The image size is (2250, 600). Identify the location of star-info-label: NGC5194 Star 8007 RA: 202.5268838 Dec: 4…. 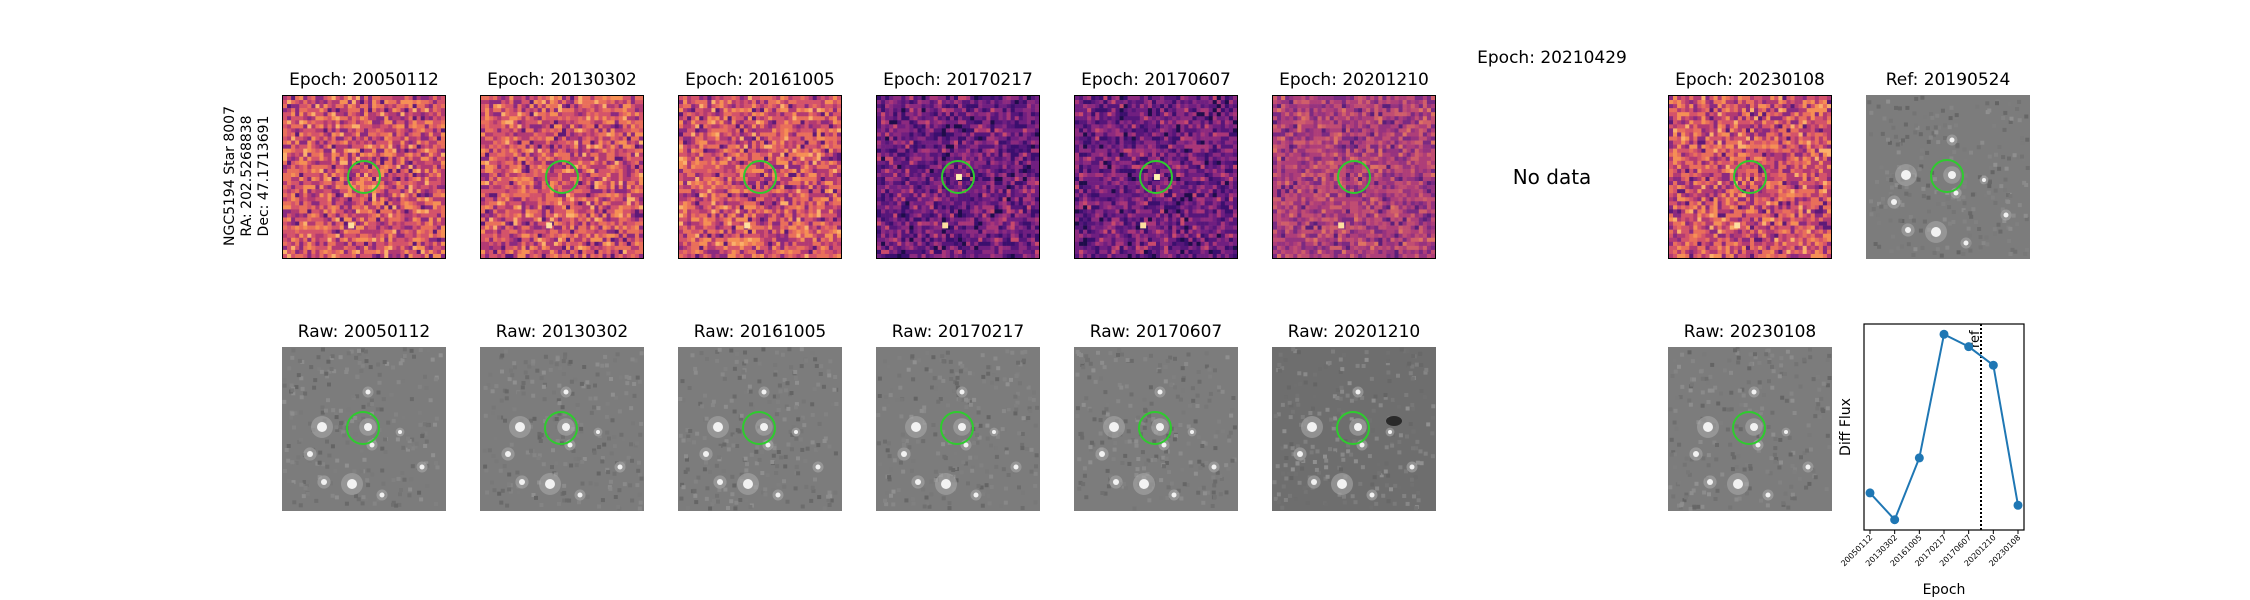
(247, 176).